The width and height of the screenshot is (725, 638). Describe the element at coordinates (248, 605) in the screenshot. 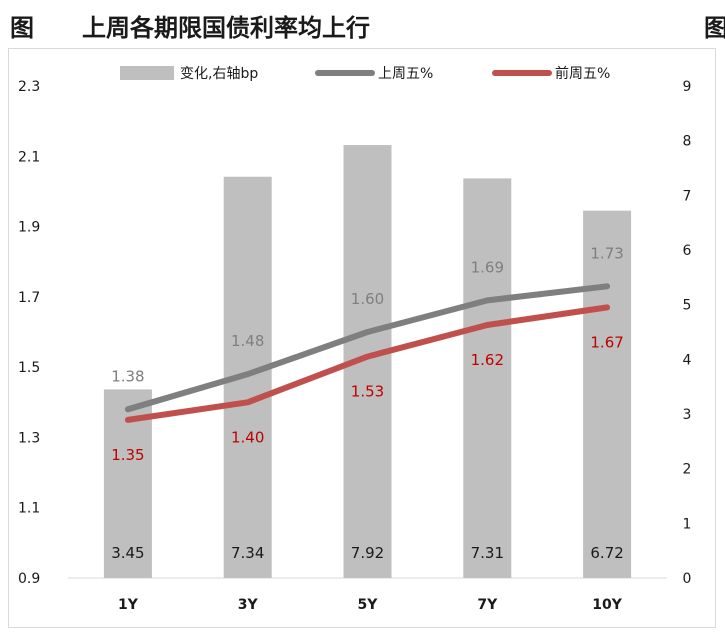

I see `x-axis-tick-label: 3Y` at that location.